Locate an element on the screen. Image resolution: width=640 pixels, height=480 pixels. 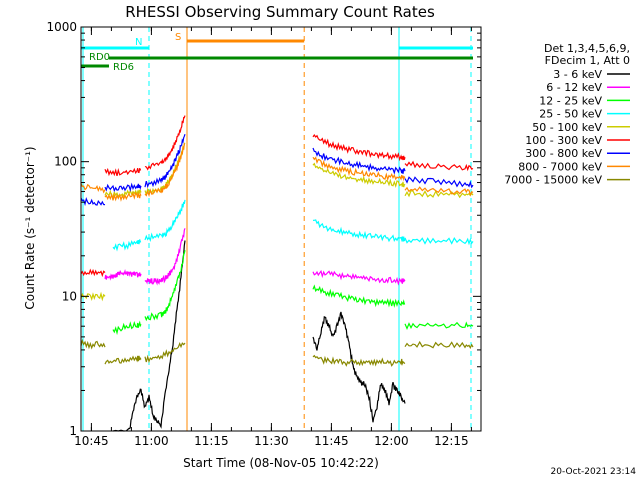
flag-label-2: S is located at coordinates (178, 37).